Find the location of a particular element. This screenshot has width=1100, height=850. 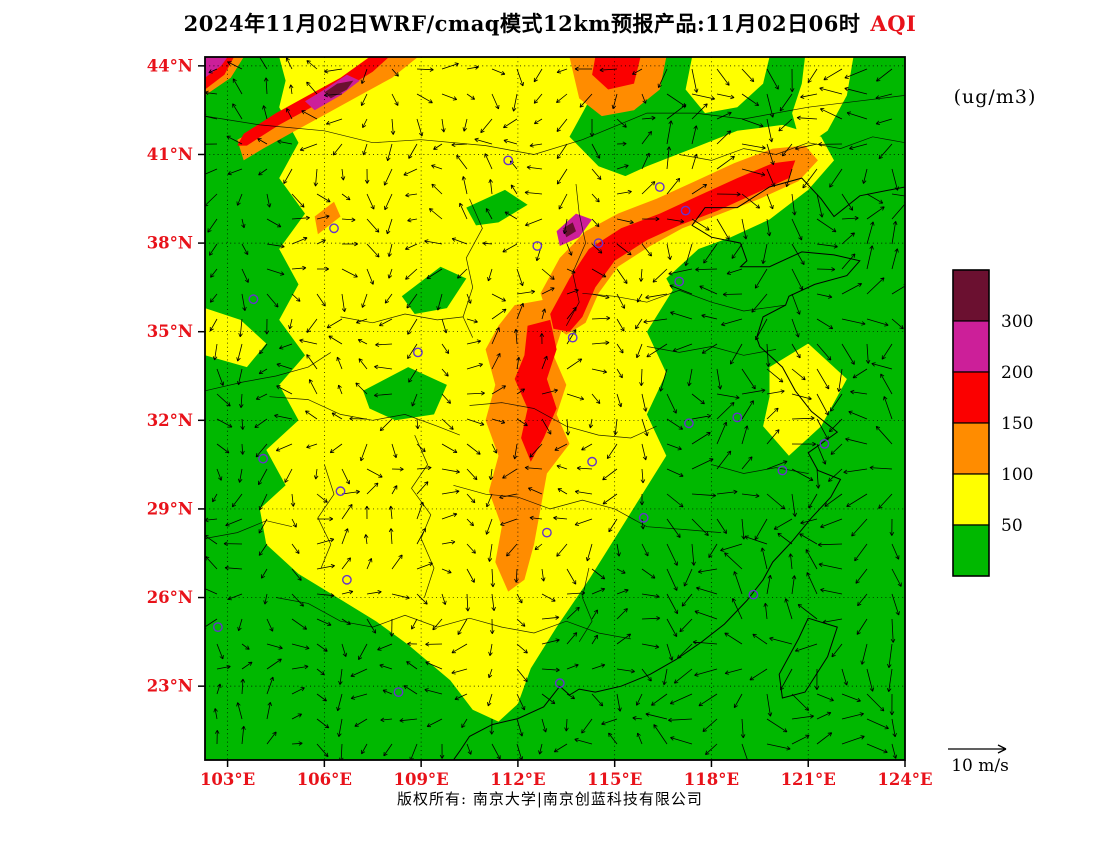

x-axis-tick-label: 106°E is located at coordinates (324, 779).